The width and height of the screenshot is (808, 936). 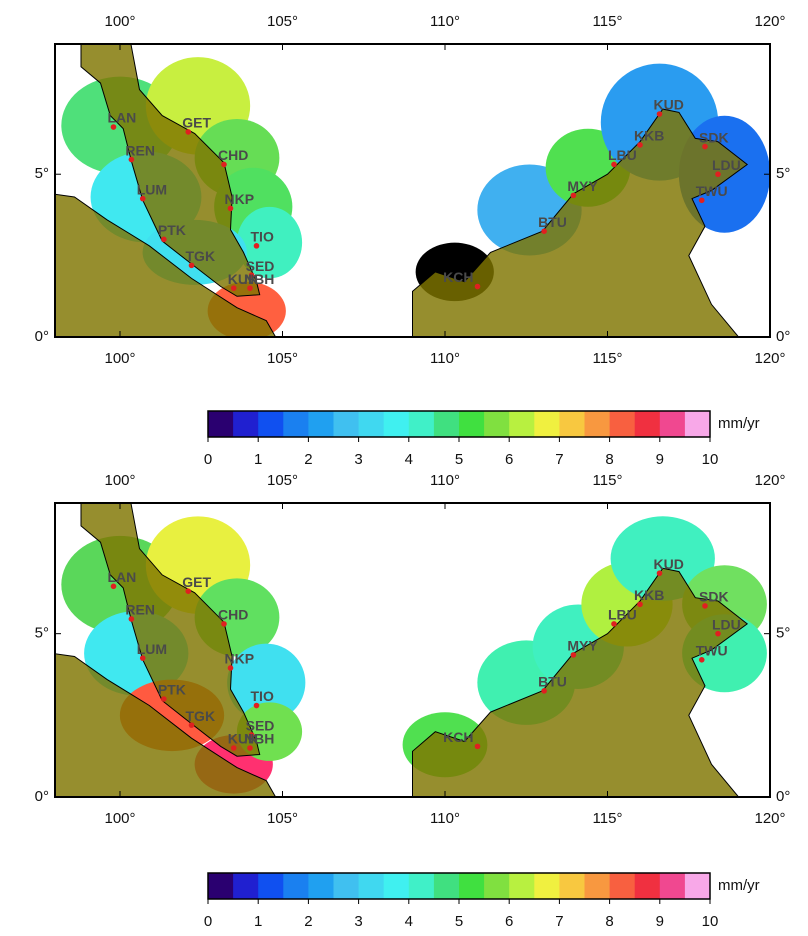 What do you see at coordinates (509, 459) in the screenshot?
I see `colorbar-tick-label: 6` at bounding box center [509, 459].